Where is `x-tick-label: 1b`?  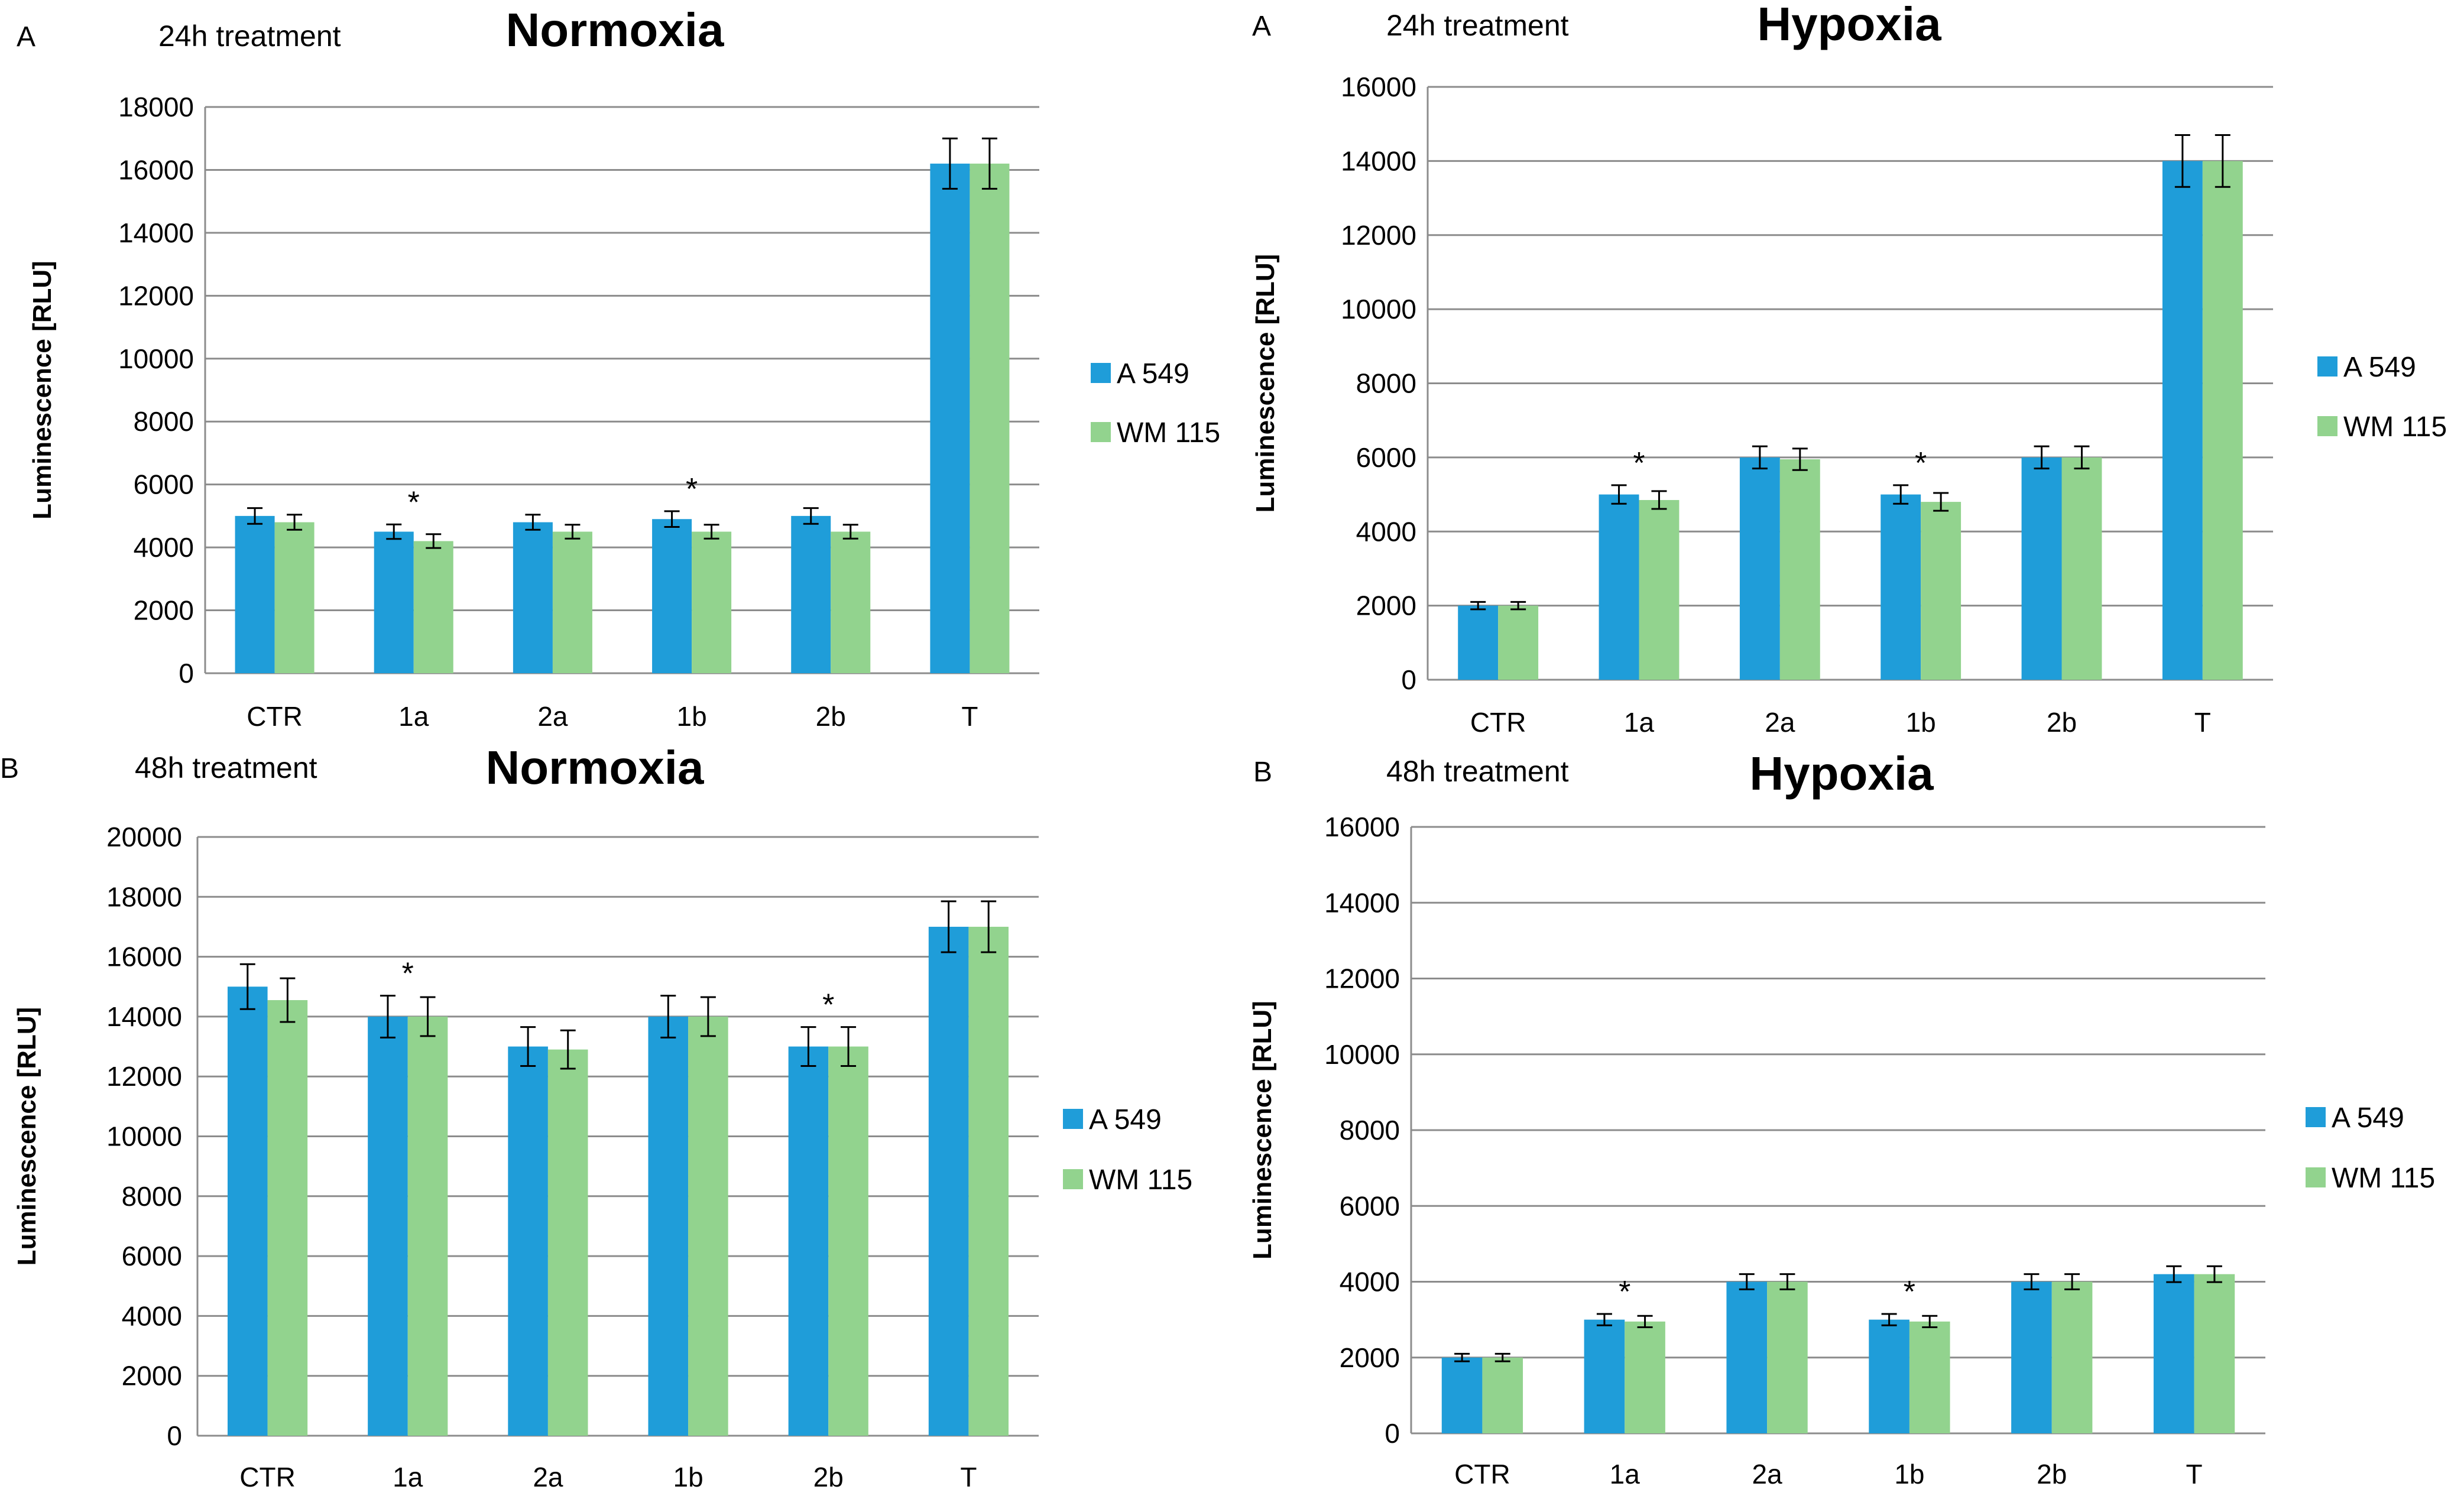 x-tick-label: 1b is located at coordinates (1909, 1474).